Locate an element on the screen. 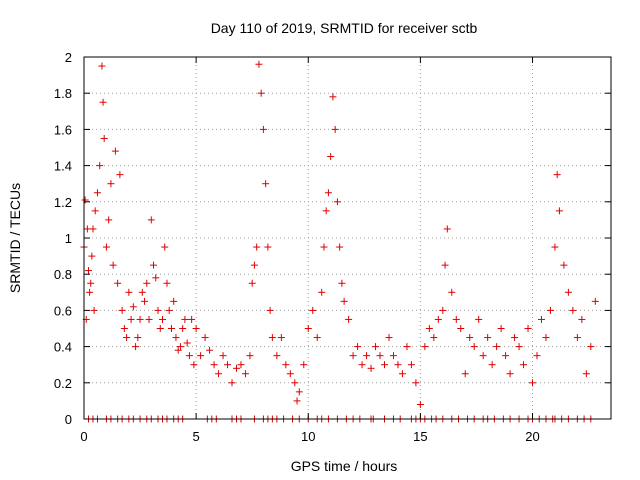 The image size is (640, 480). x-tick-label: 5 is located at coordinates (196, 436).